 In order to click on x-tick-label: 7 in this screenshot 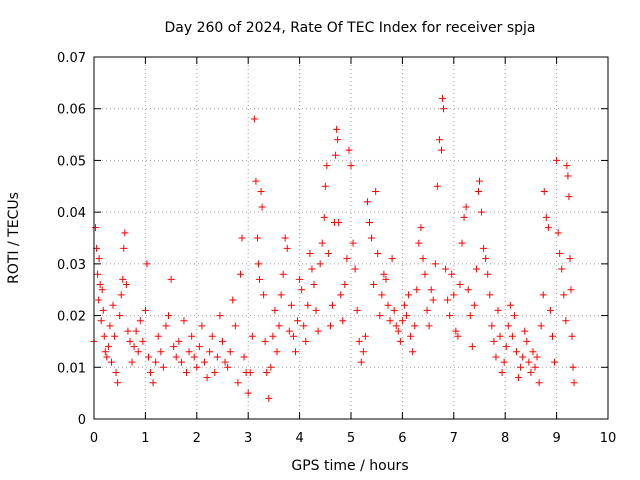, I will do `click(454, 438)`.